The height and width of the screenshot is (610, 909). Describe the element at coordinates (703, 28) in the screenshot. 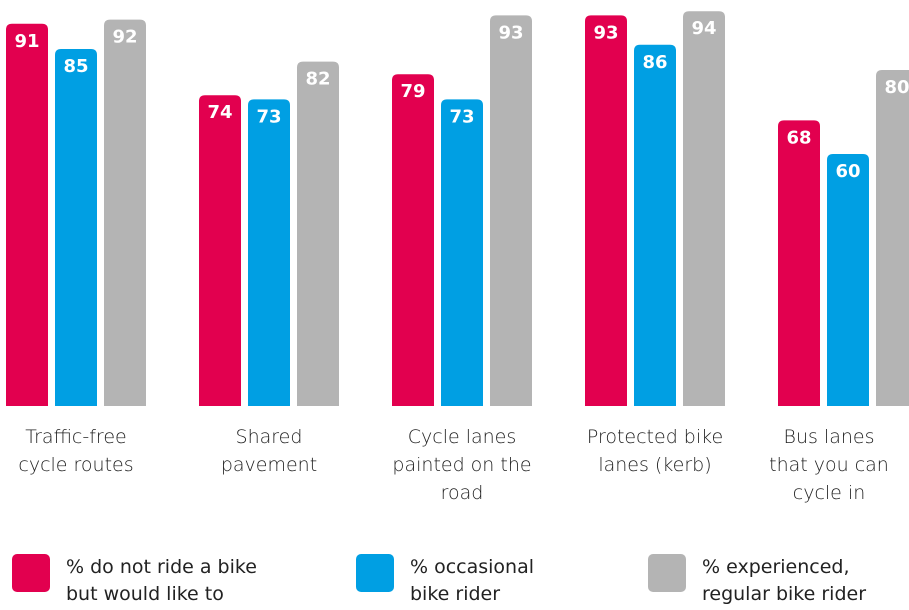

I see `data-label: 94` at that location.